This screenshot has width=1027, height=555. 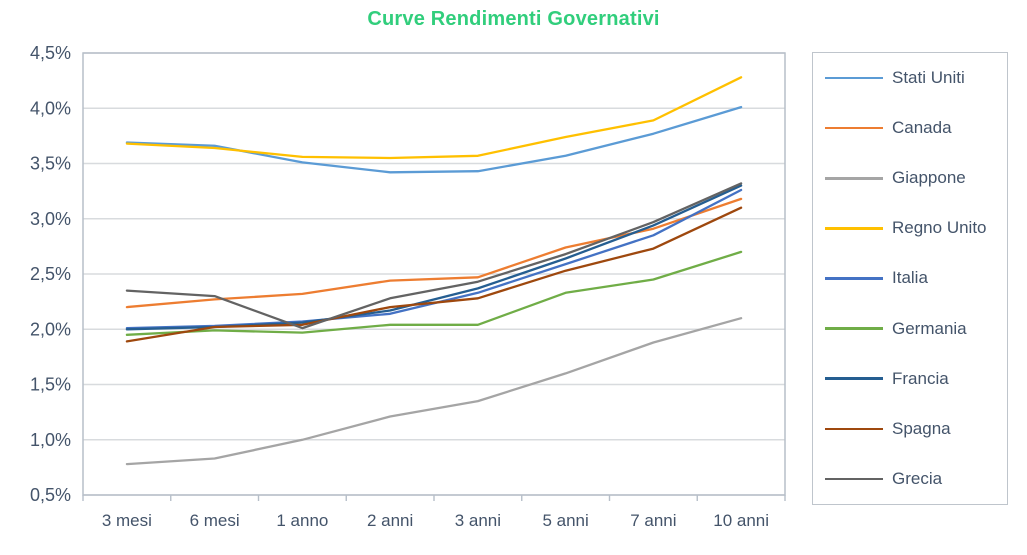 I want to click on series-line-spagna, so click(x=434, y=274).